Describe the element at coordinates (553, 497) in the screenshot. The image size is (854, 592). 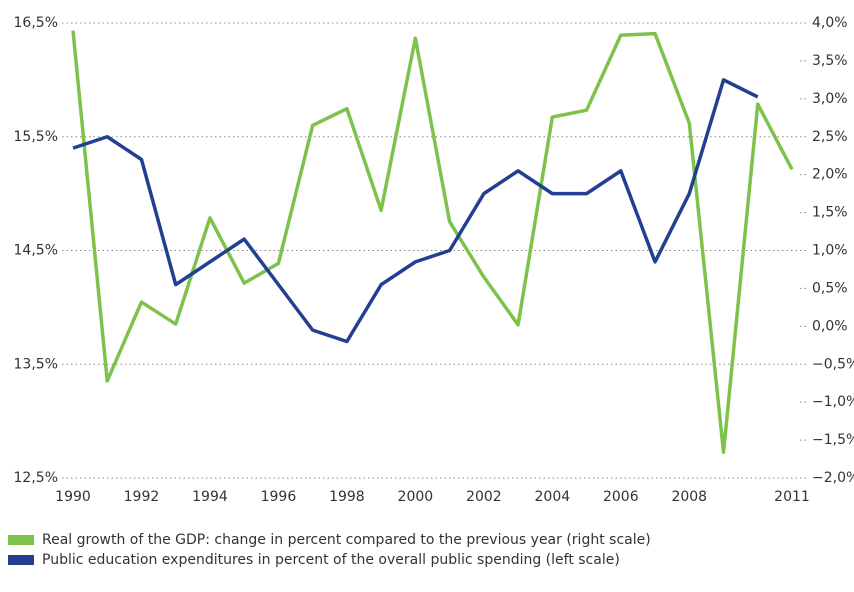
I see `x-tick-label: 2004` at that location.